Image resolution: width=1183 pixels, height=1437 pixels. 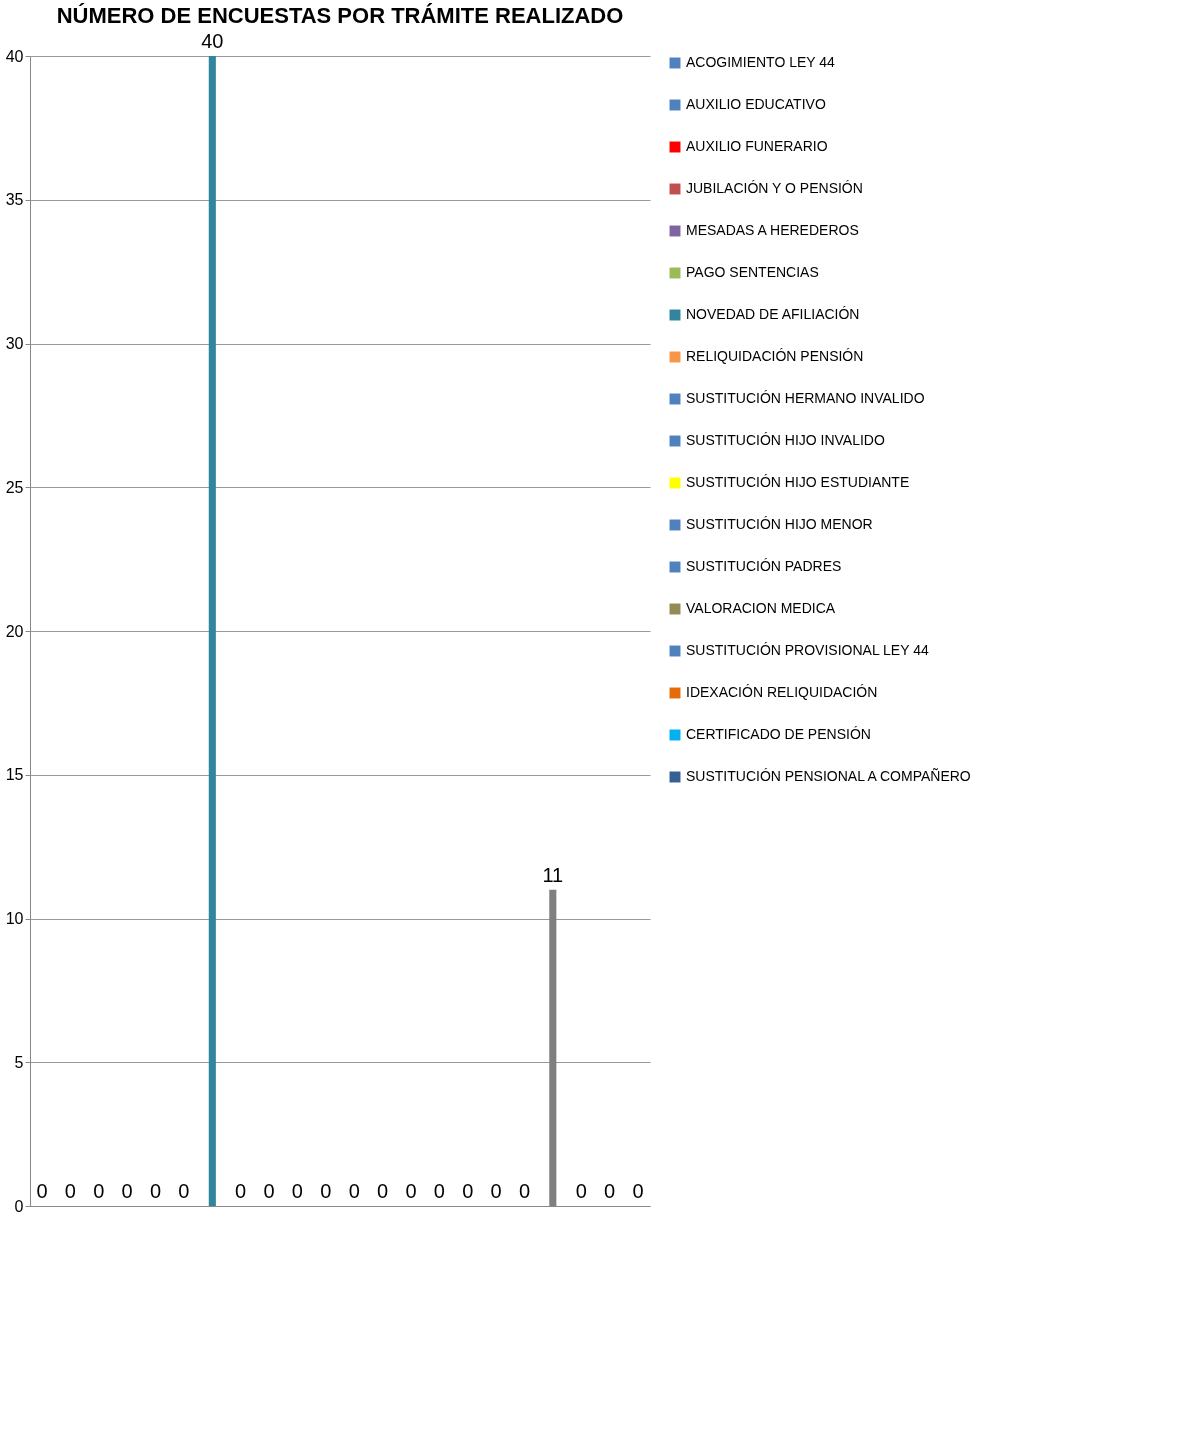 I want to click on legend-label: SUSTITUCIÓN HIJO INVALIDO, so click(x=785, y=440).